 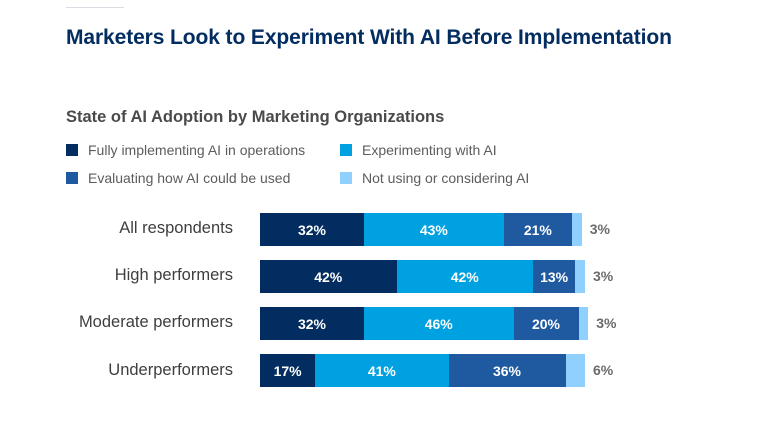 I want to click on legend-label: Evaluating how AI could be used, so click(x=189, y=178).